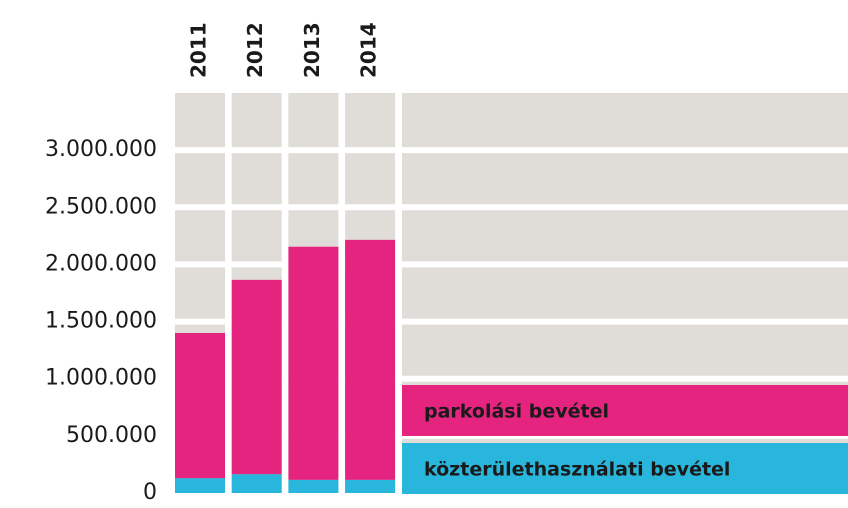 Image resolution: width=848 pixels, height=508 pixels. Describe the element at coordinates (516, 412) in the screenshot. I see `legend-label: parkolási bevétel` at that location.